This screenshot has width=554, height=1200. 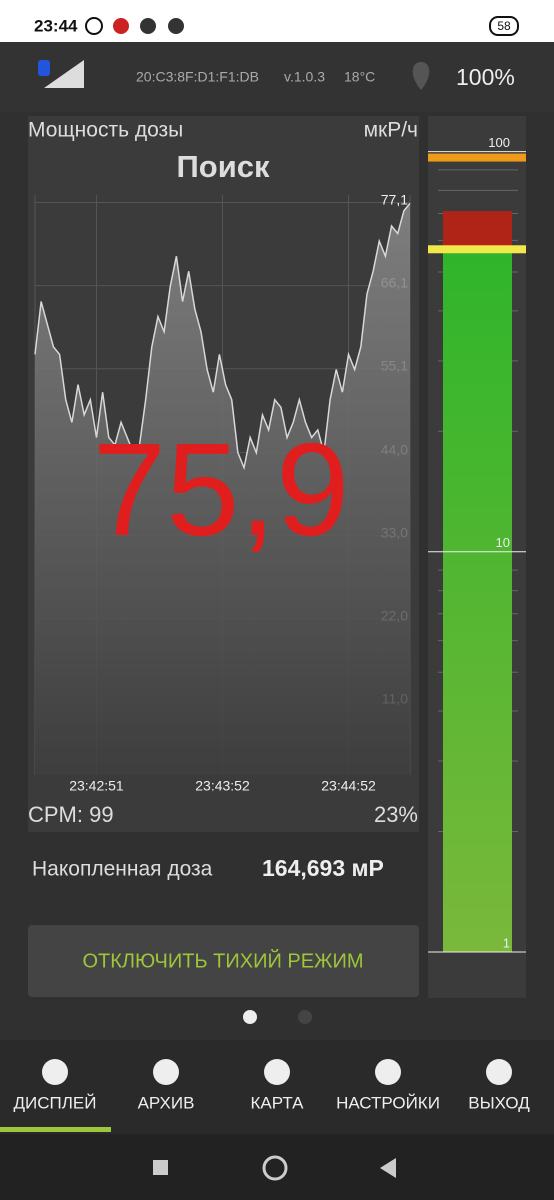 I want to click on version: v.1.0.3, so click(x=304, y=77).